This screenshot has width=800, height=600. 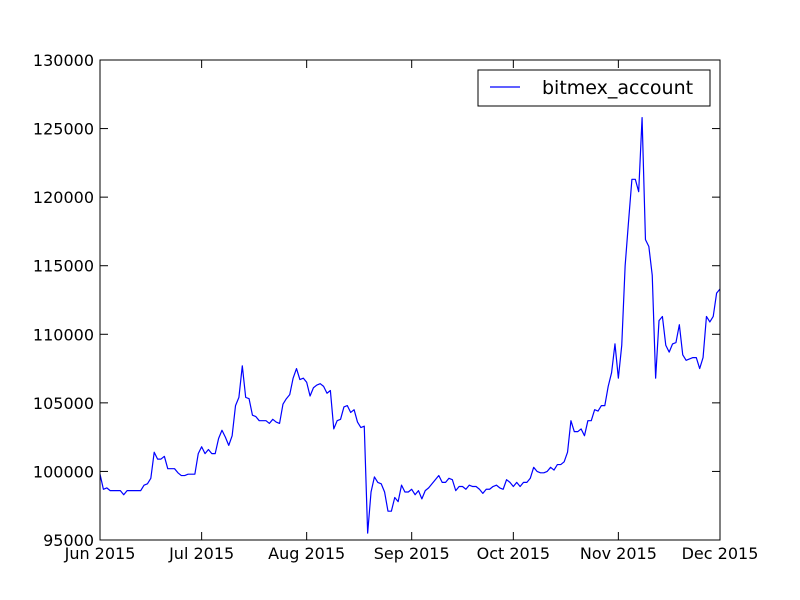 I want to click on legend-label: bitmex_account, so click(x=617, y=88).